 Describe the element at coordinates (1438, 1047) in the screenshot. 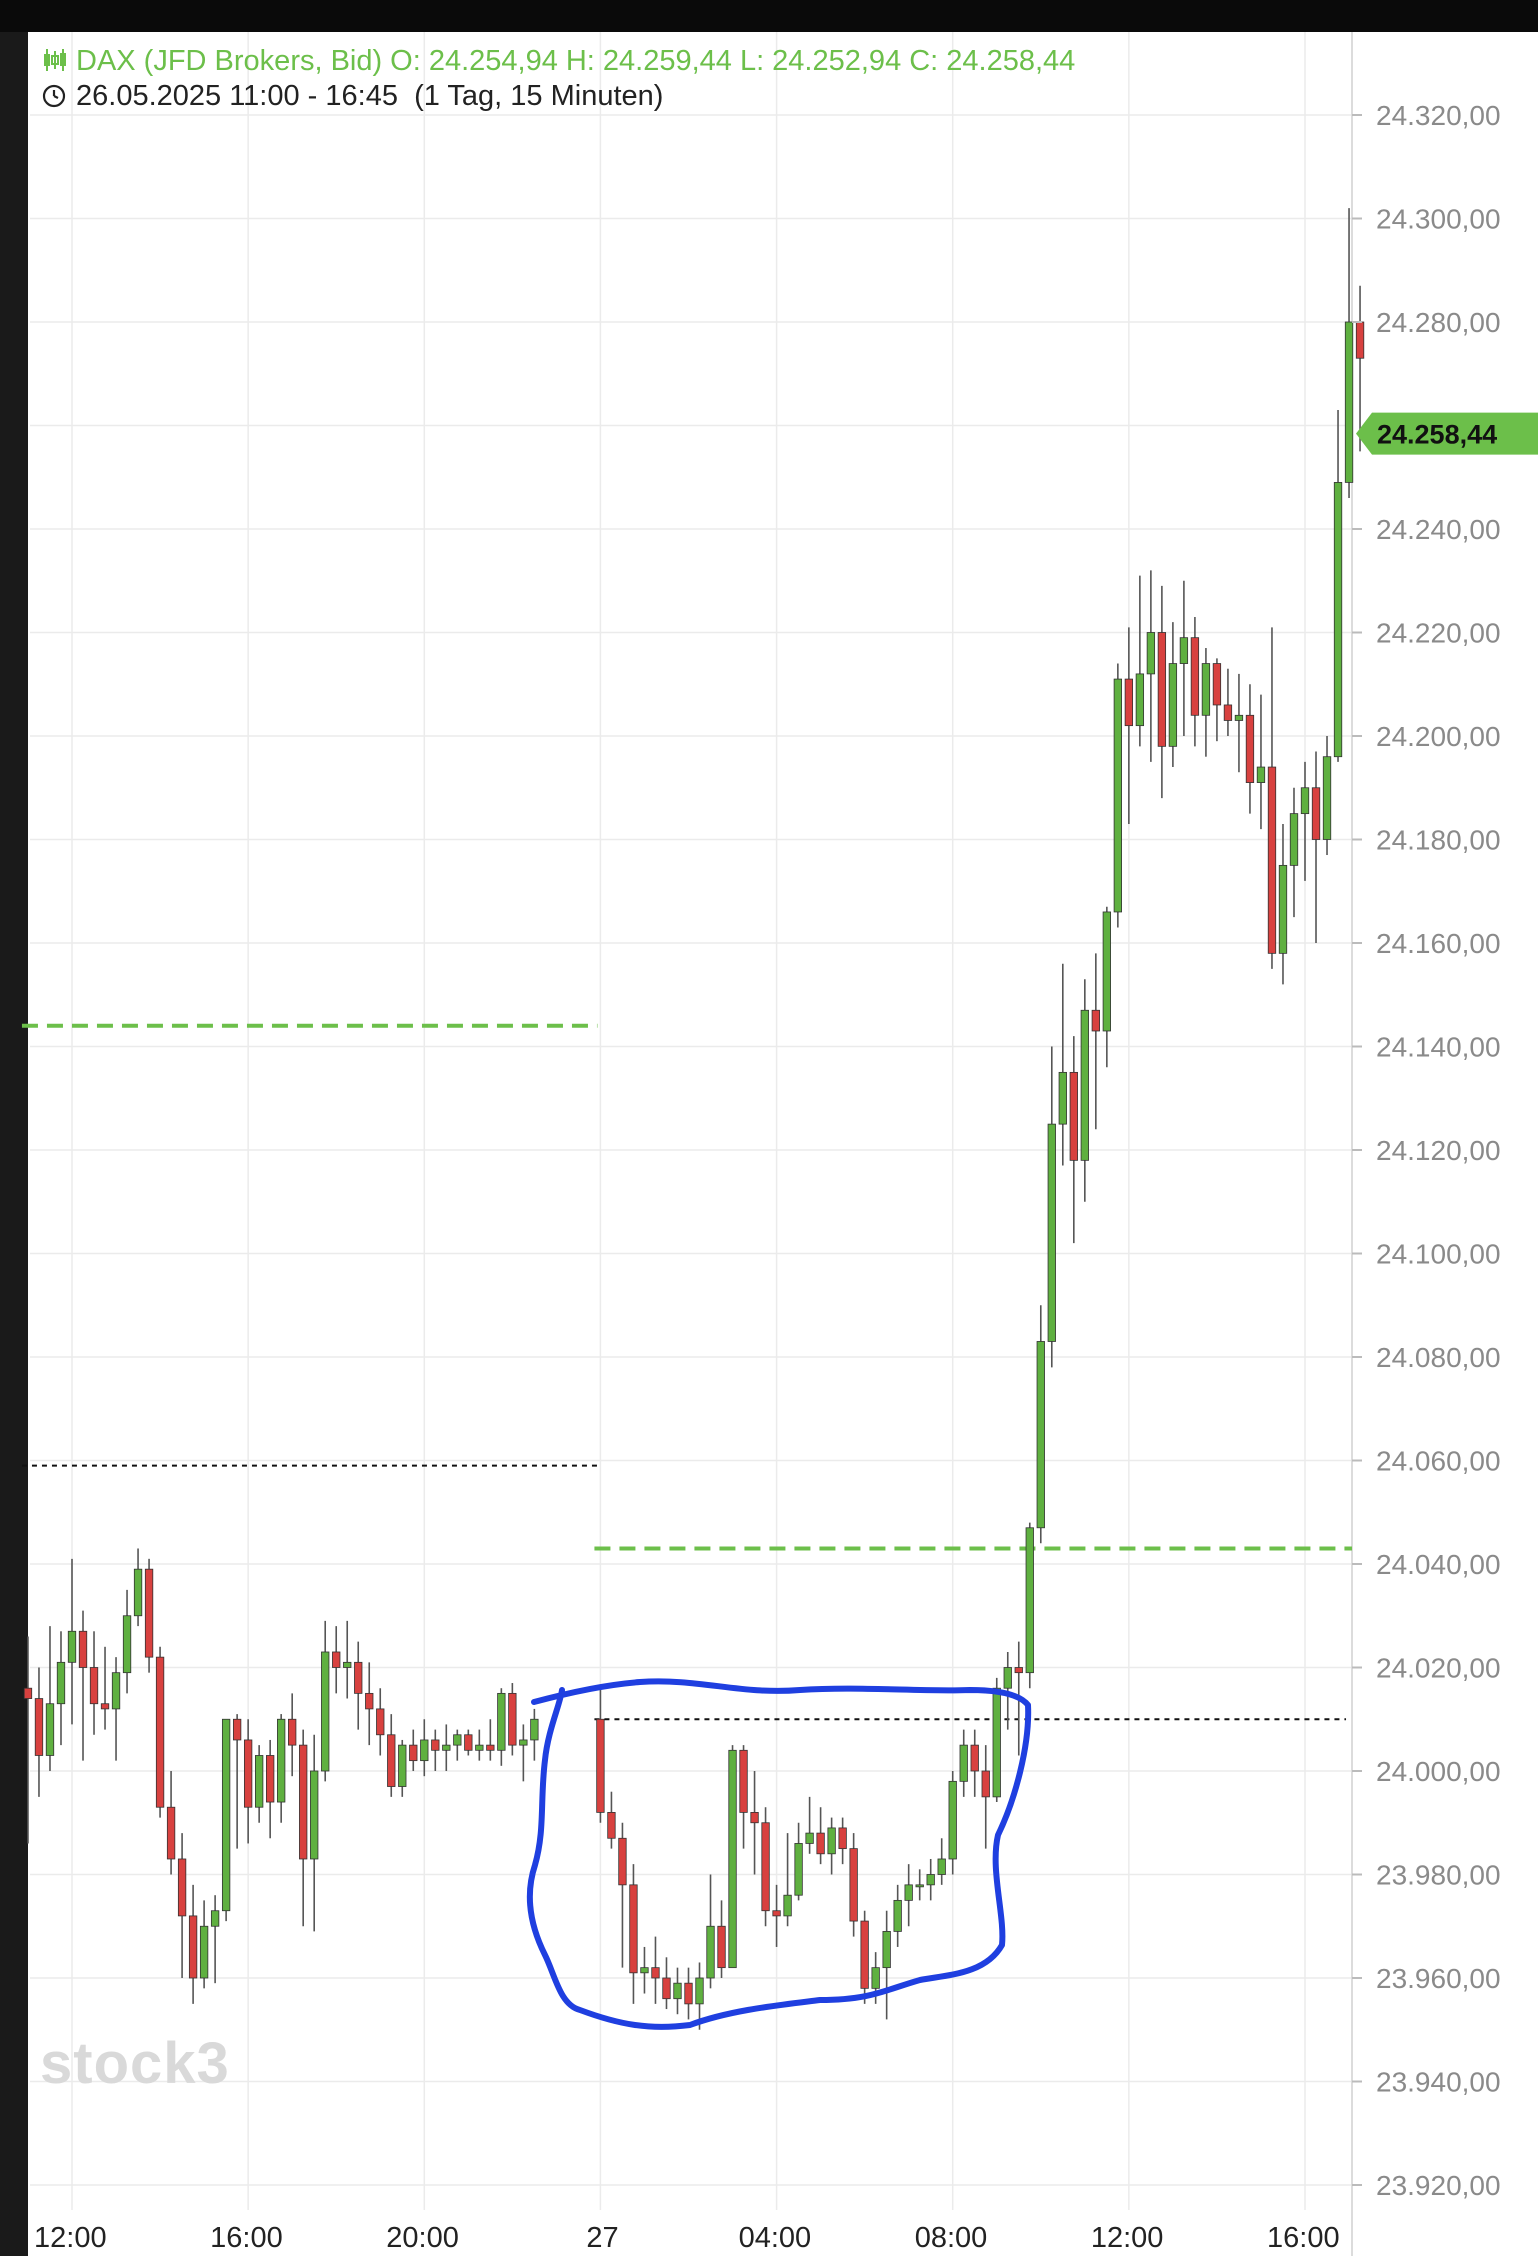

I see `y-tick-label: 24.140,00` at that location.